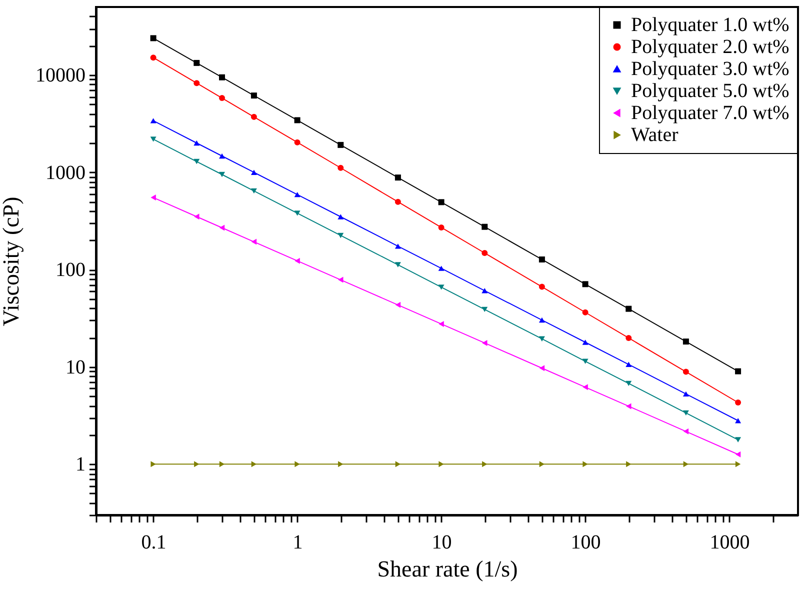 This screenshot has height=594, width=800. What do you see at coordinates (710, 113) in the screenshot?
I see `legend-label: Polyquater 7.0 wt%` at bounding box center [710, 113].